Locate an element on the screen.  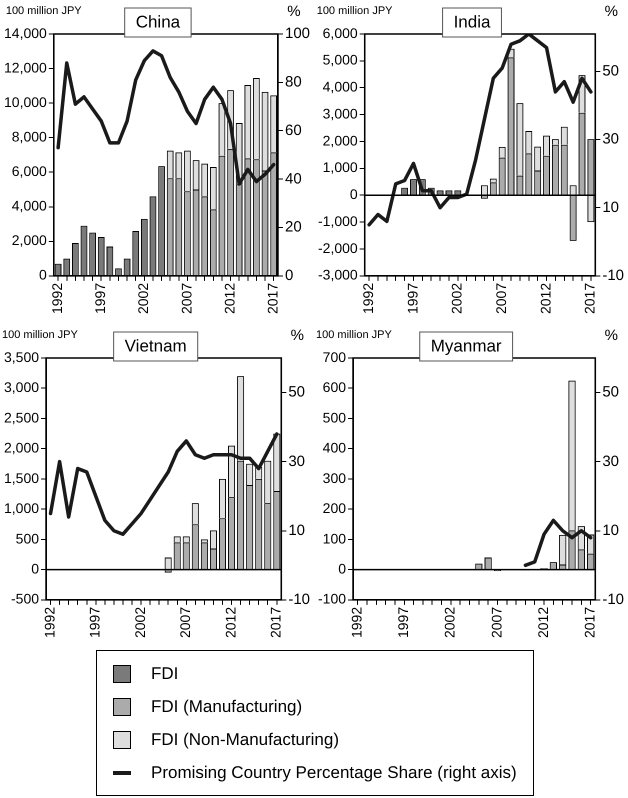
y-tick-label: 8,000 is located at coordinates (30, 136).